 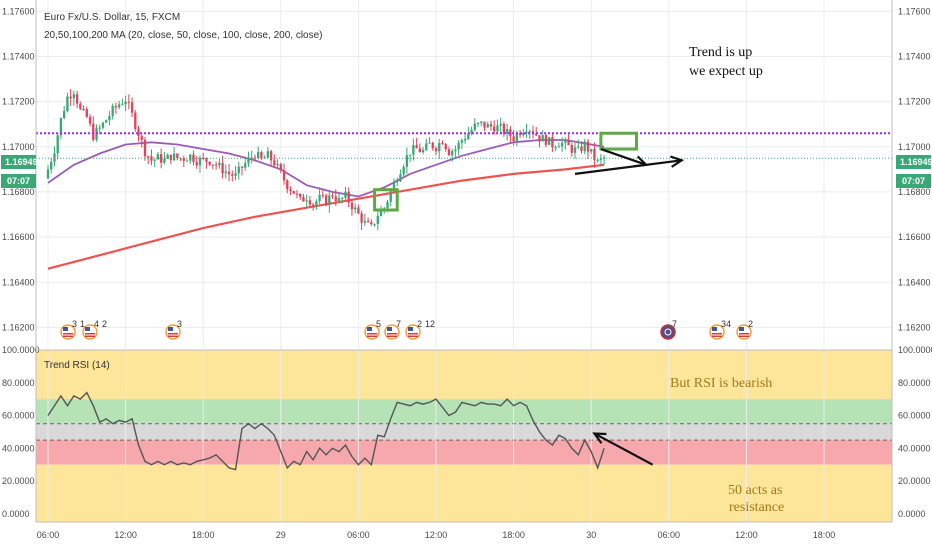 What do you see at coordinates (720, 329) in the screenshot?
I see `event-marker: 34` at bounding box center [720, 329].